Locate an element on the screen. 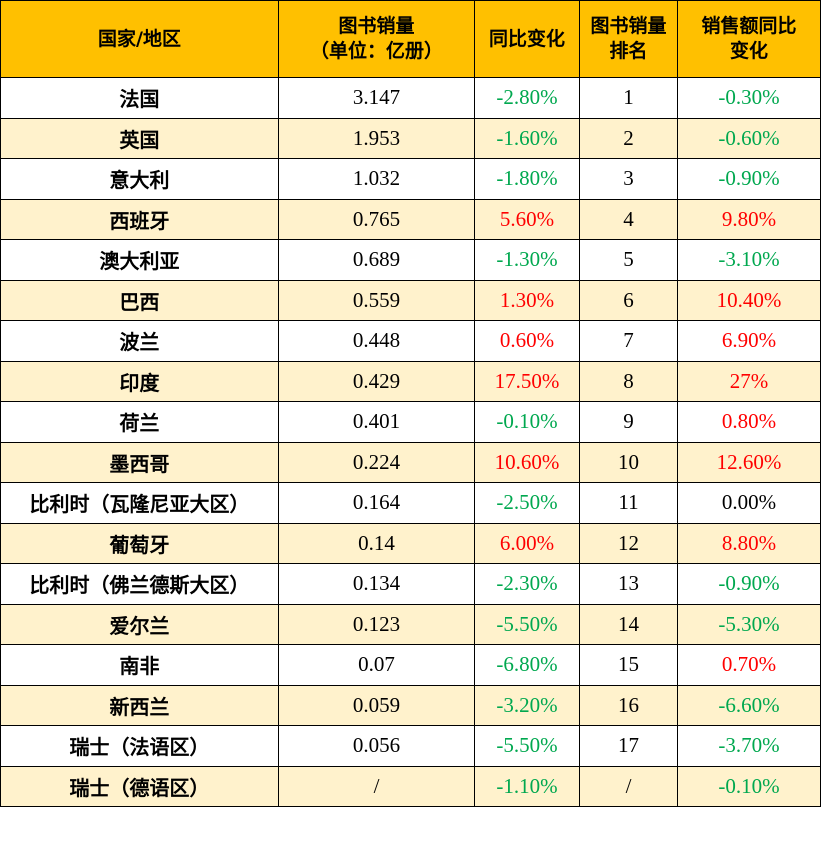 This screenshot has width=822, height=844. rank-cell: 16 is located at coordinates (628, 705).